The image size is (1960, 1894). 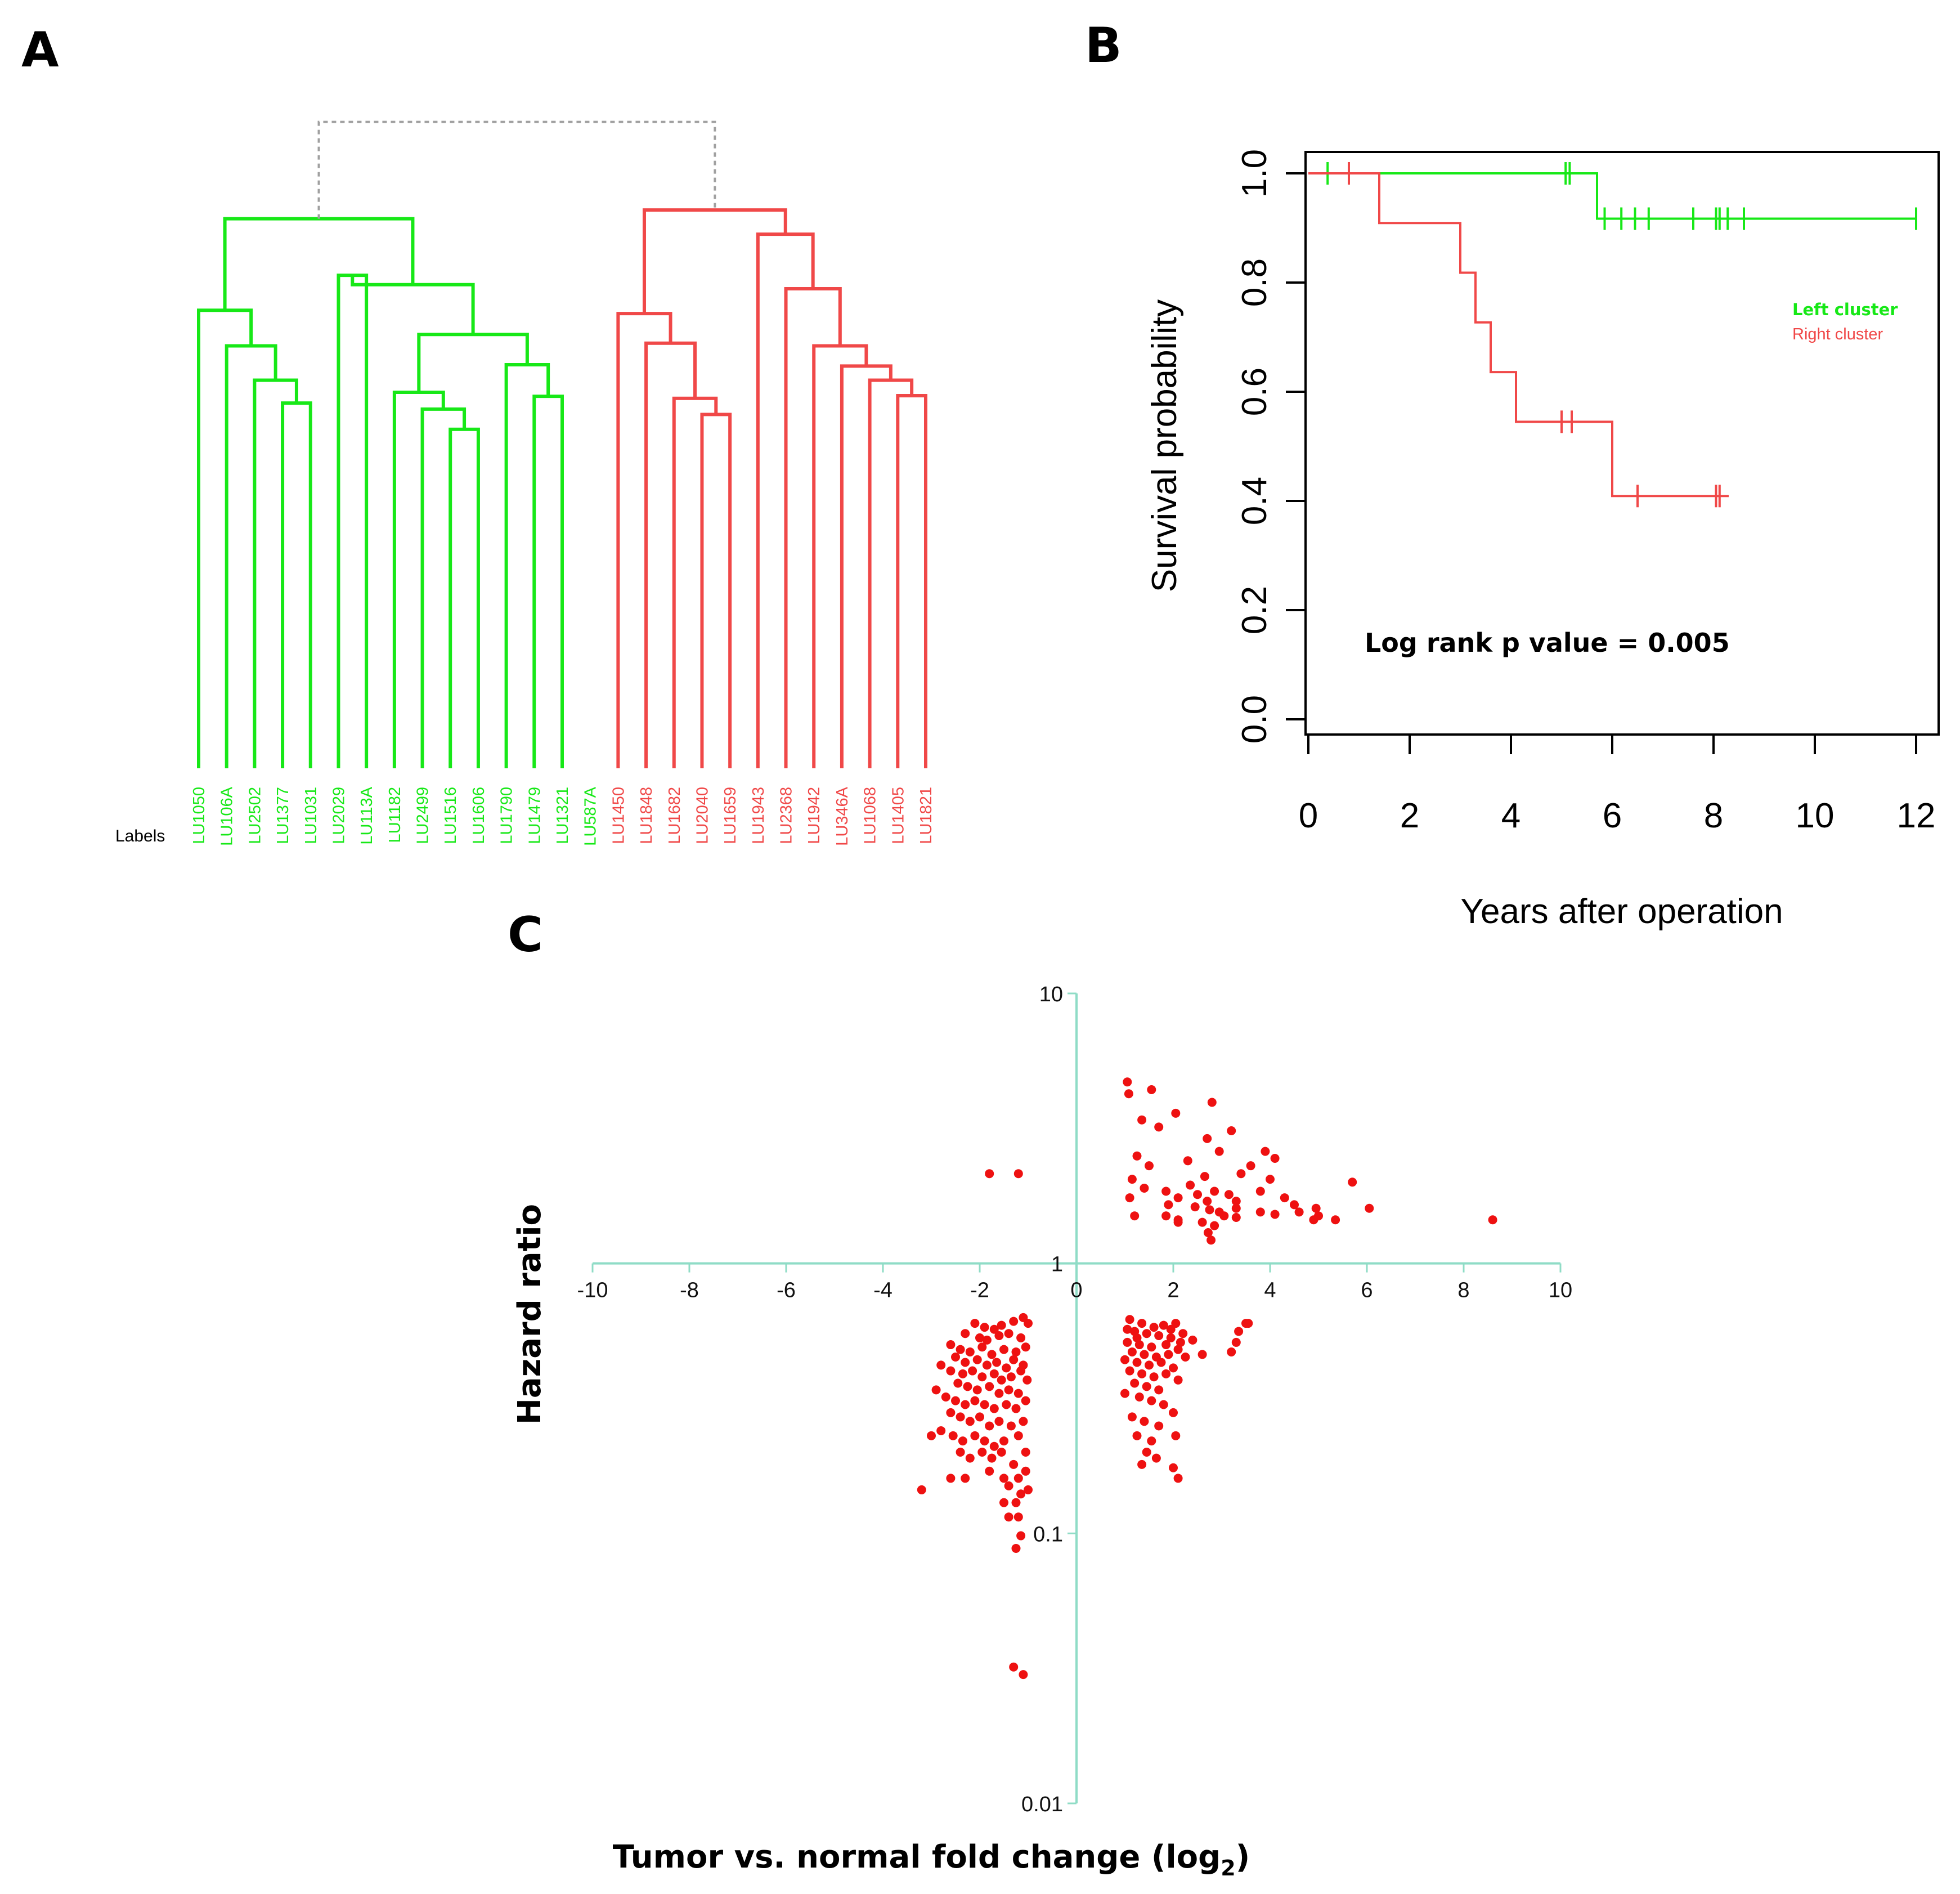 I want to click on survival-panel: 0 2 4 6 8 10 12 0.0 0.2 0.4 0.6 0.8 1.0, so click(x=1587, y=492).